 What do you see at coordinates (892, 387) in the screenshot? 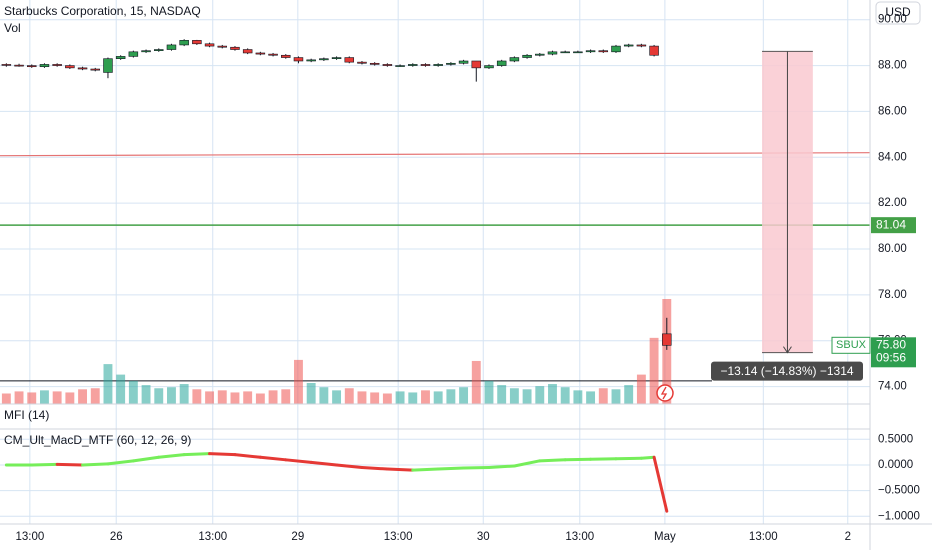
I see `y-tick-label: 74.00` at bounding box center [892, 387].